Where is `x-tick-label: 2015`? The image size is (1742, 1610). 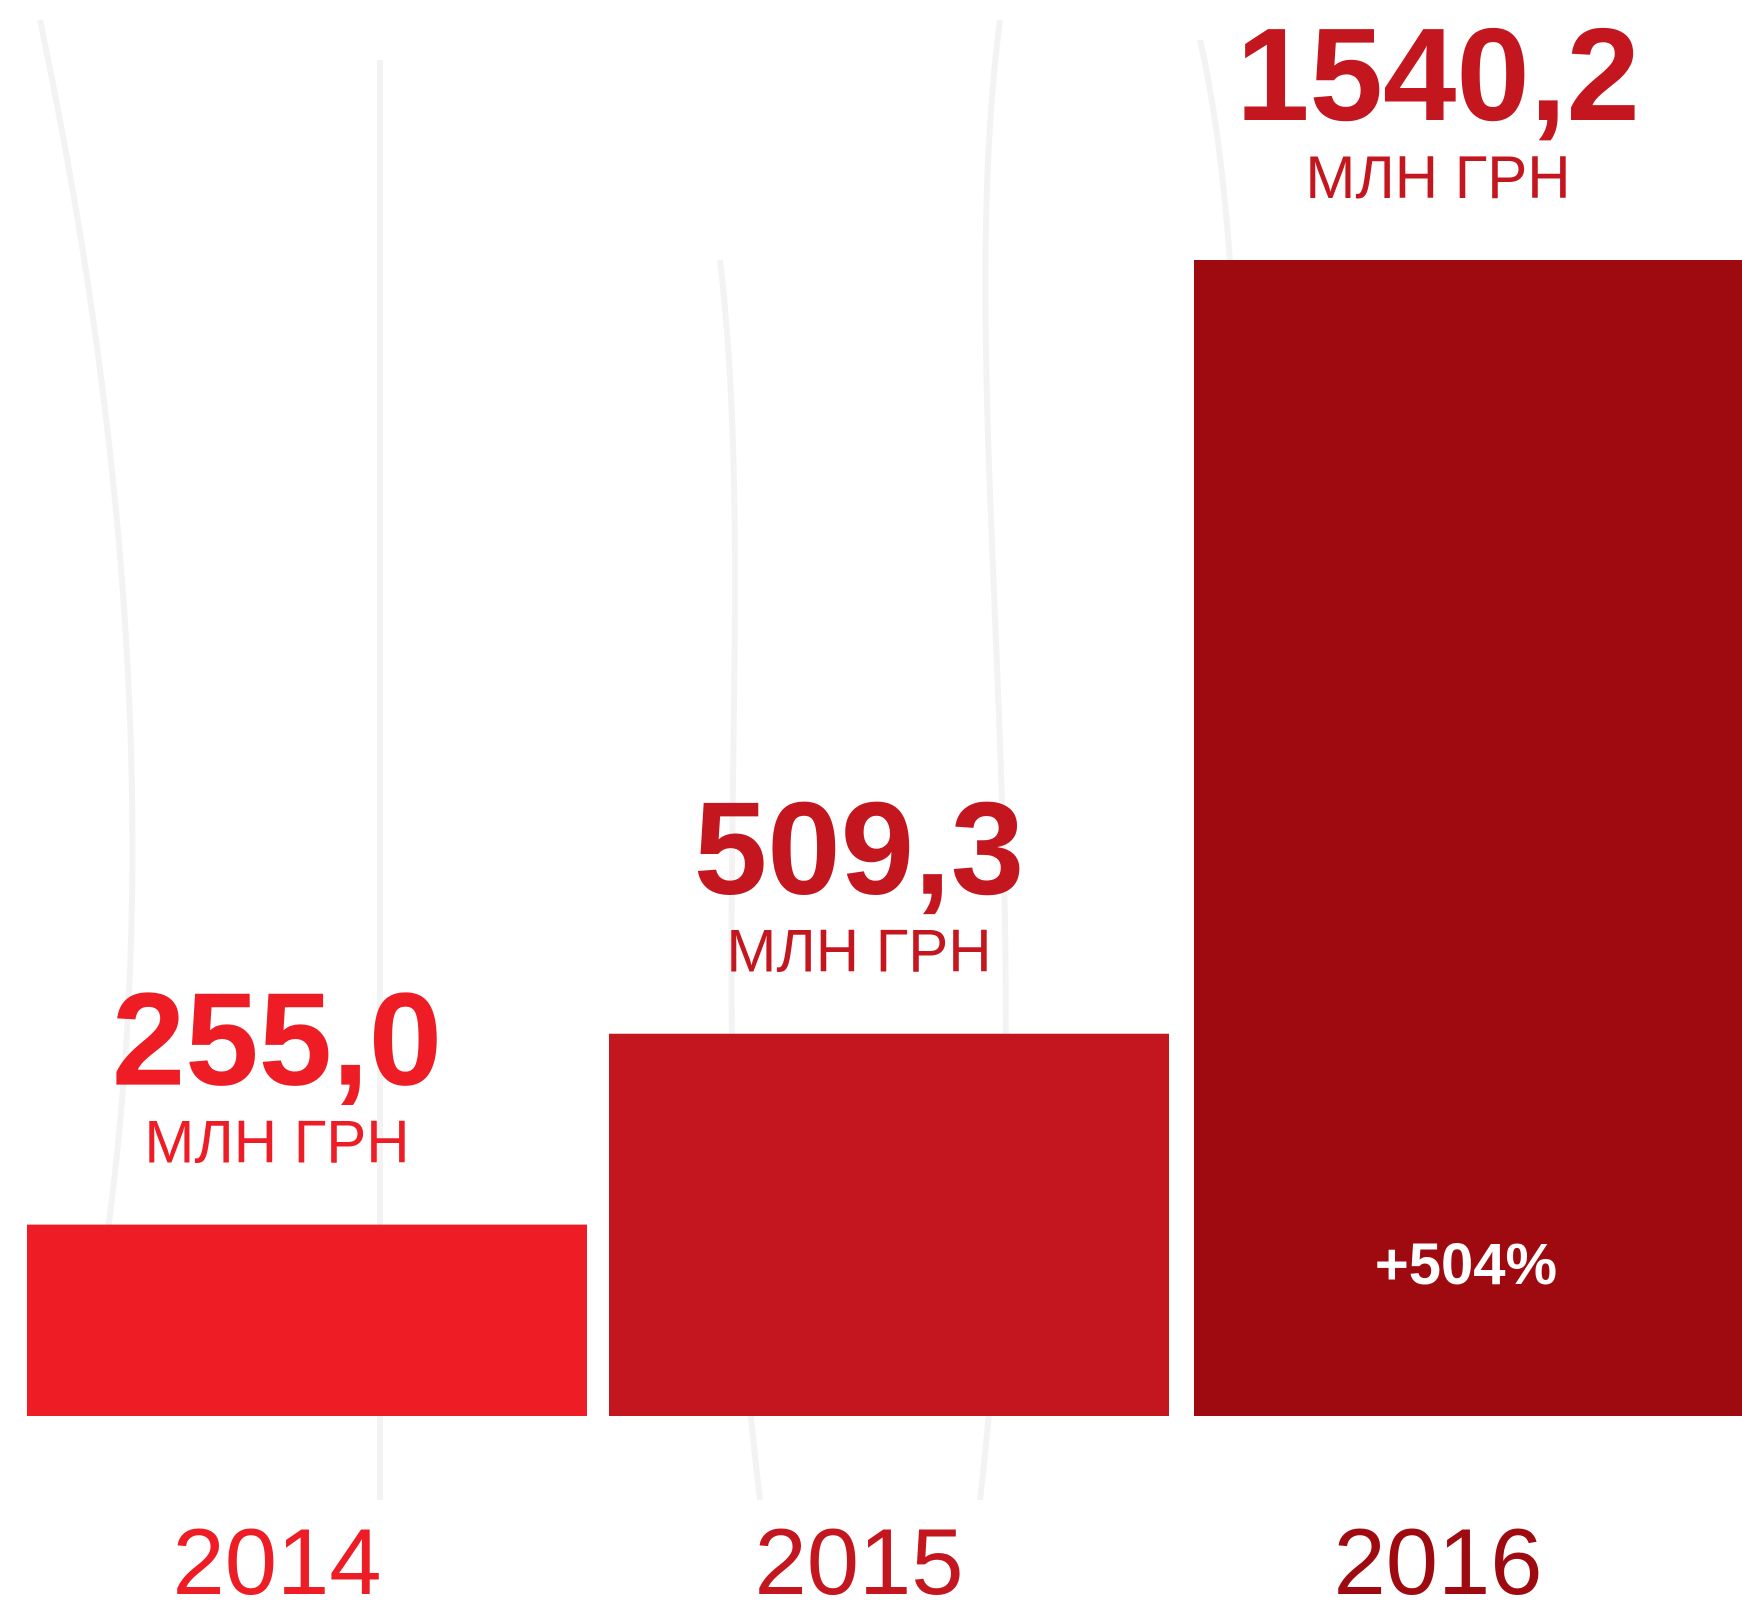 x-tick-label: 2015 is located at coordinates (858, 1559).